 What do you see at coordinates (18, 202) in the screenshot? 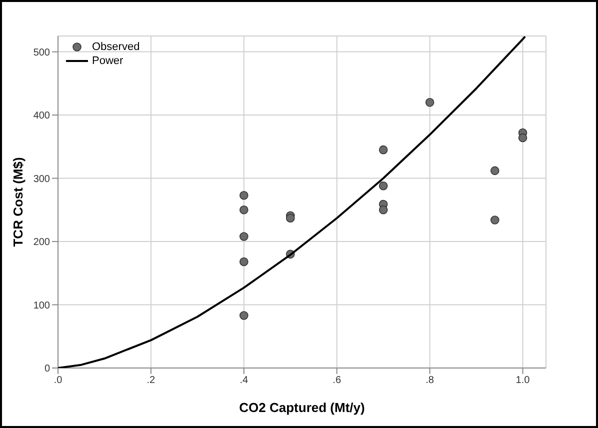
I see `y-axis-title: TCR Cost (M$)` at bounding box center [18, 202].